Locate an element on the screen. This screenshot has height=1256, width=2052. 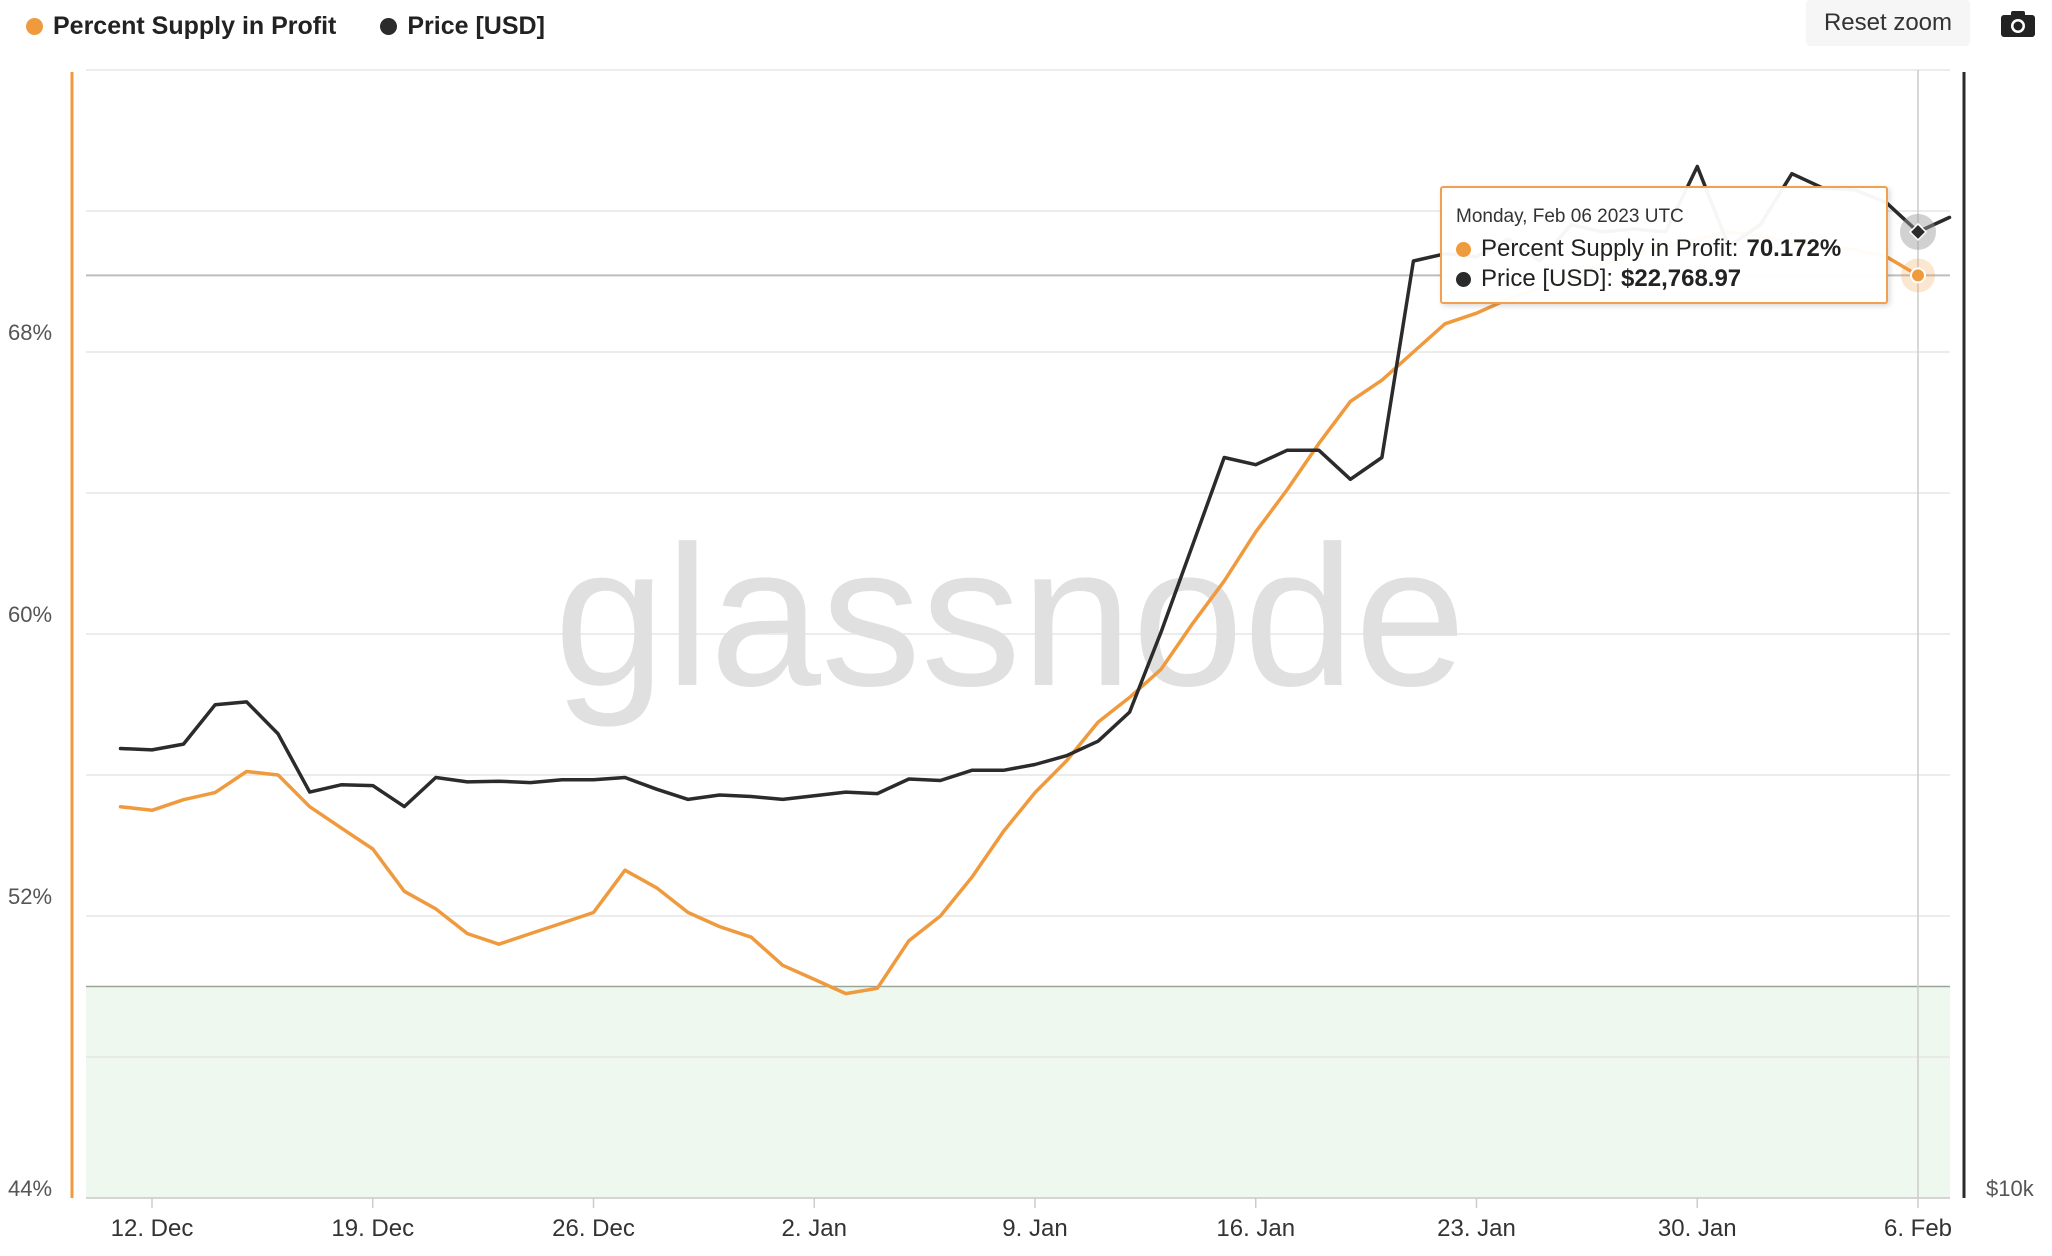
x-tick-label: 23. Jan is located at coordinates (1476, 1228).